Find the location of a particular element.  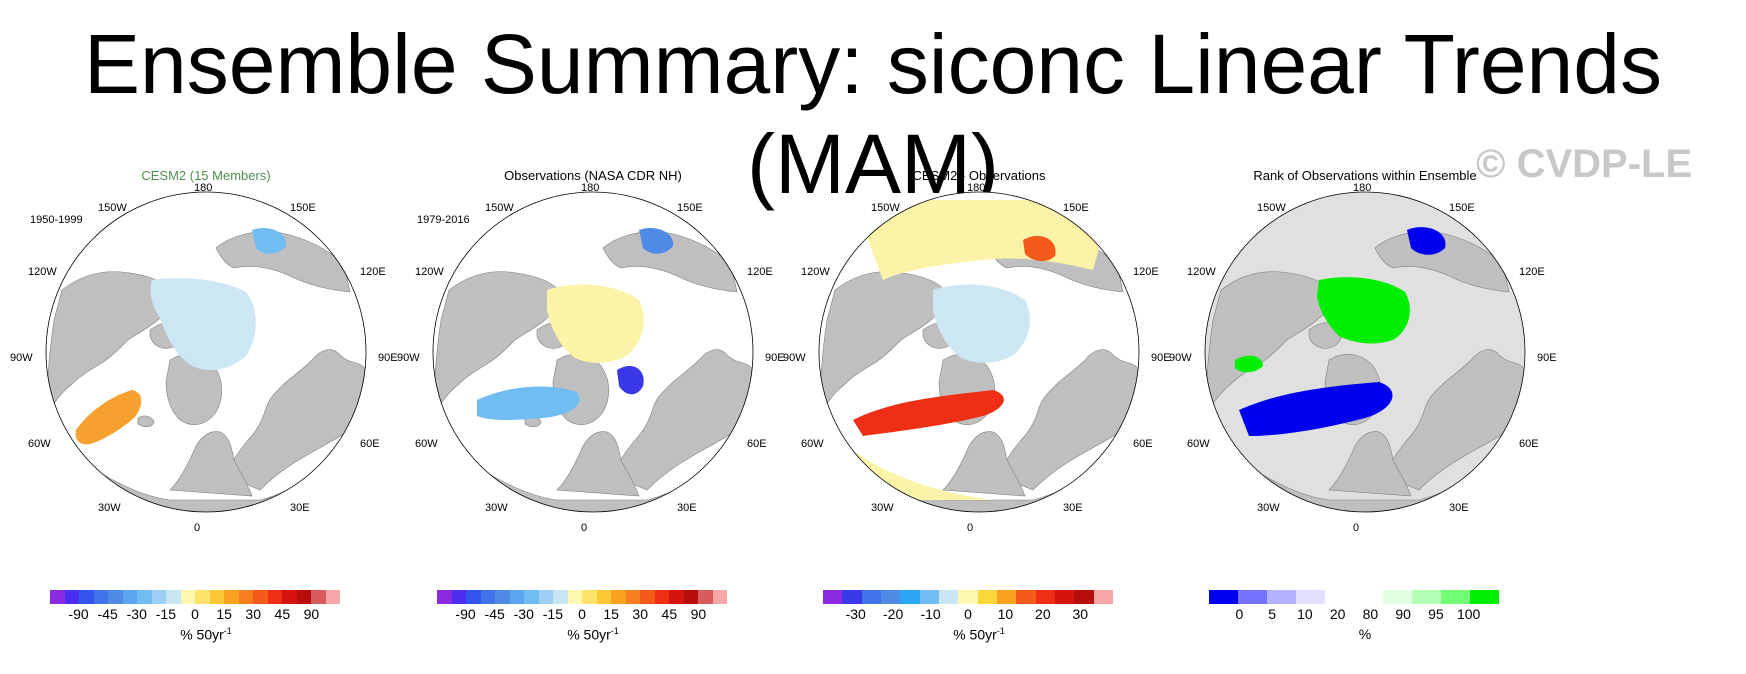

colorbar-tick-label: -15 is located at coordinates (552, 614).